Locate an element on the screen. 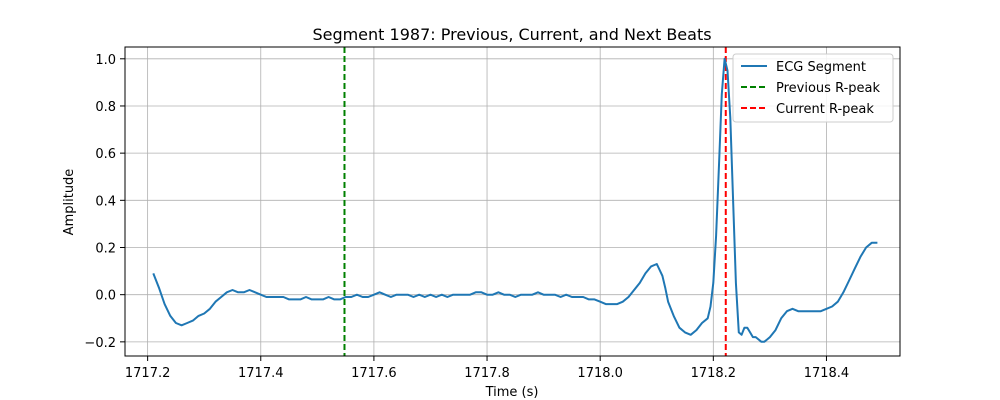 Image resolution: width=1000 pixels, height=400 pixels. x-tick-label: 1717.8 is located at coordinates (487, 373).